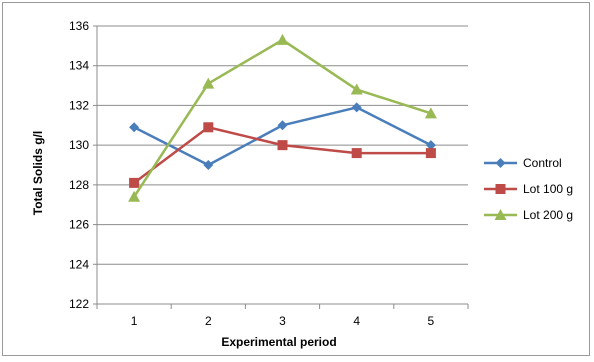  I want to click on legend: Control Lot 100 g Lot 200 g, so click(528, 189).